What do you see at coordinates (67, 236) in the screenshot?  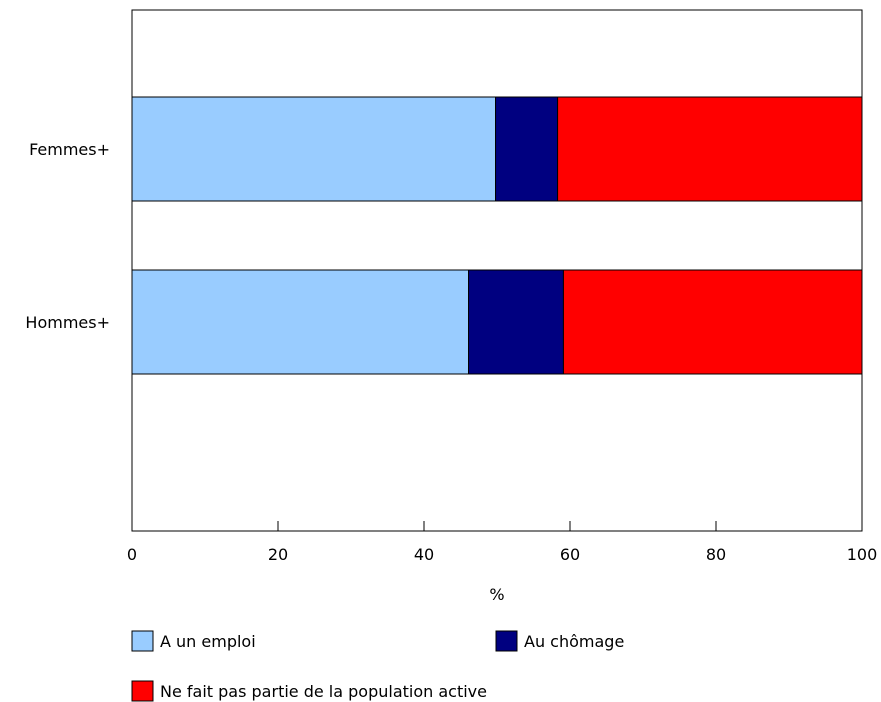 I see `y-axis-labels: Femmes+ Hommes+` at bounding box center [67, 236].